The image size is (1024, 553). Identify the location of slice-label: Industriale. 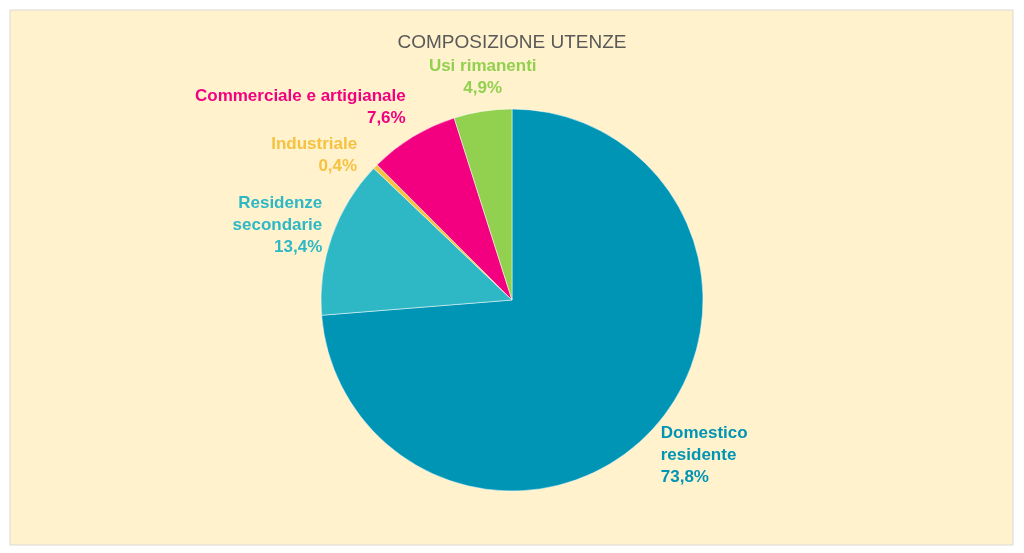
(314, 144).